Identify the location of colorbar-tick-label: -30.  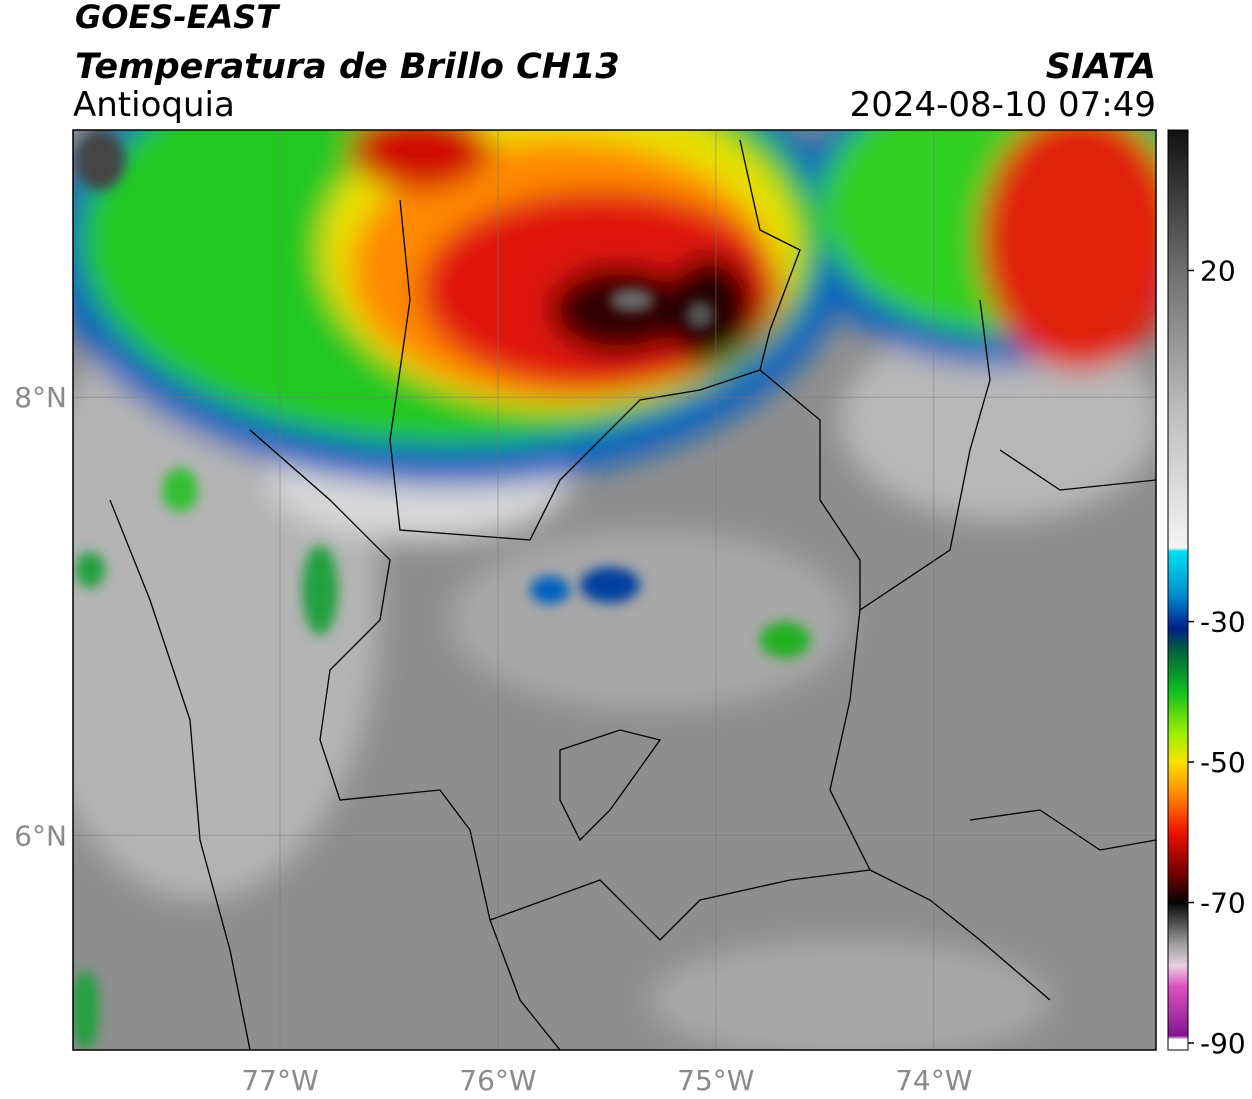
(1223, 622).